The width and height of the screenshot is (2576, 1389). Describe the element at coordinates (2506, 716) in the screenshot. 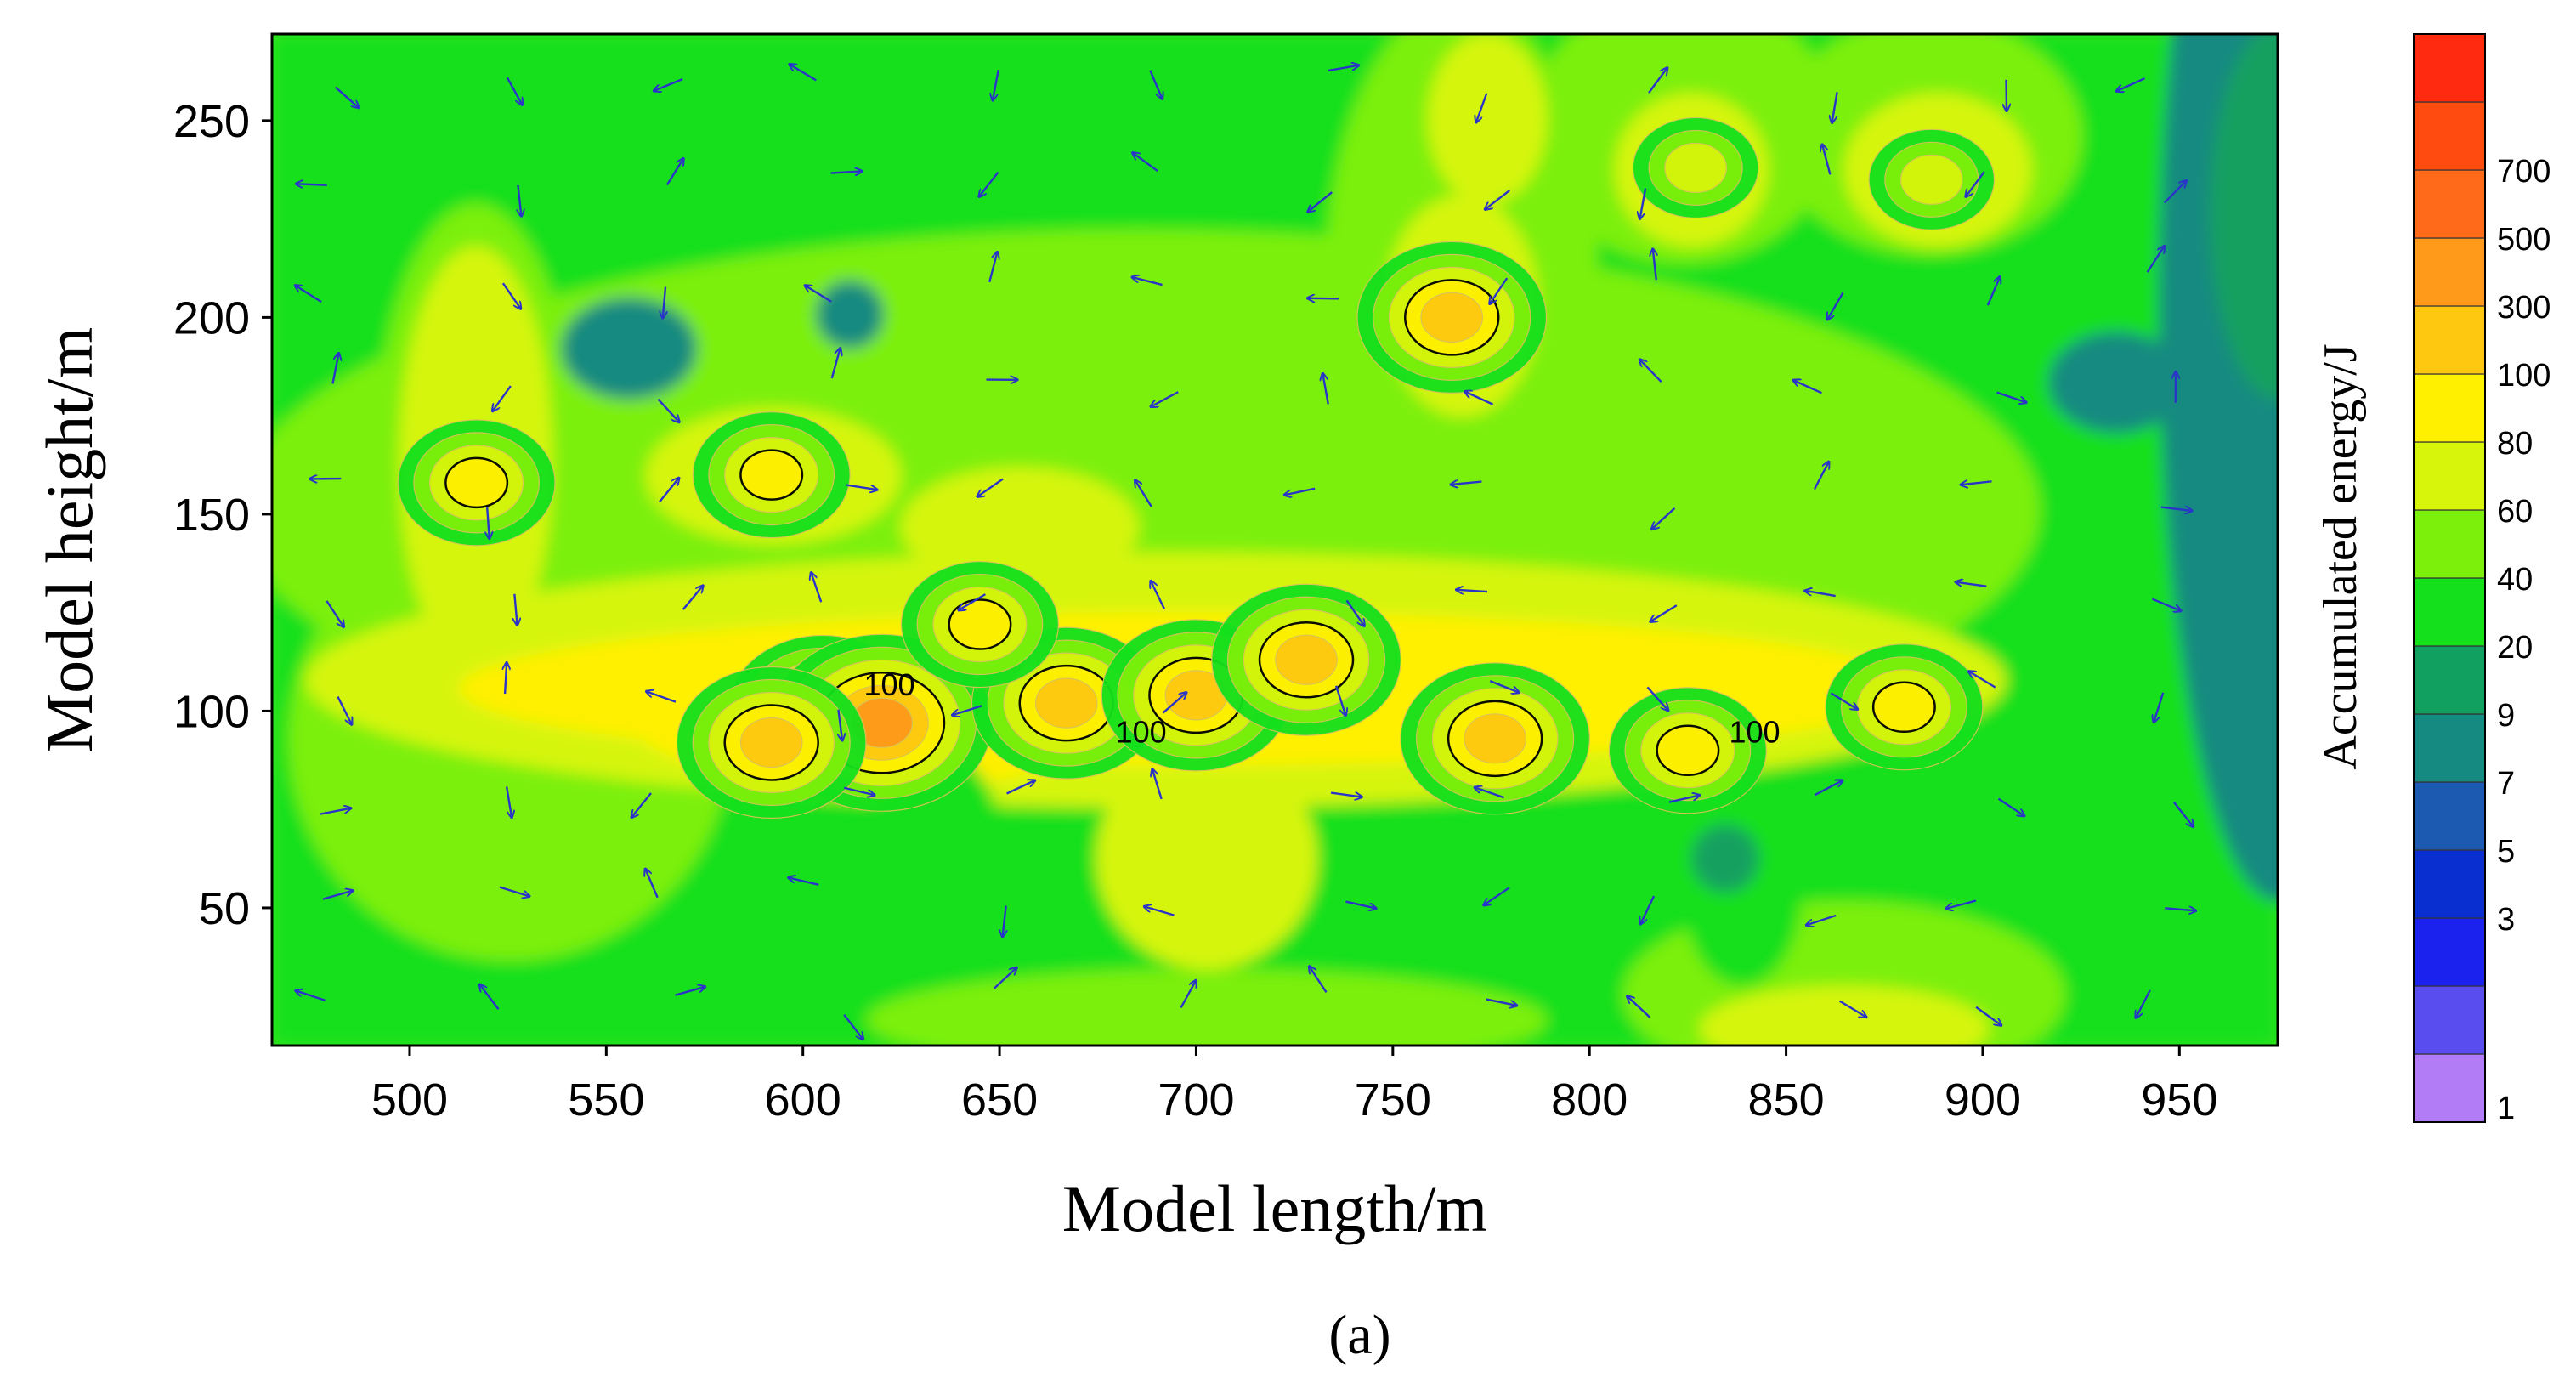

I see `colorbar-label: 9` at that location.